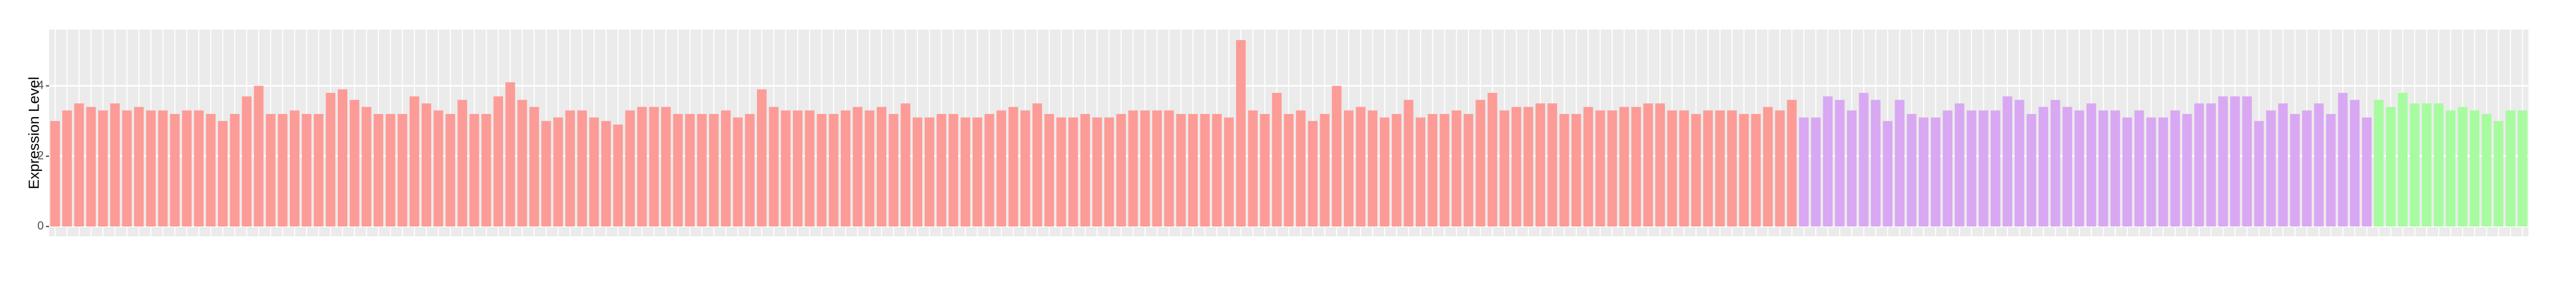 This screenshot has width=2576, height=306. What do you see at coordinates (40, 85) in the screenshot?
I see `y-tick-label: 4` at bounding box center [40, 85].